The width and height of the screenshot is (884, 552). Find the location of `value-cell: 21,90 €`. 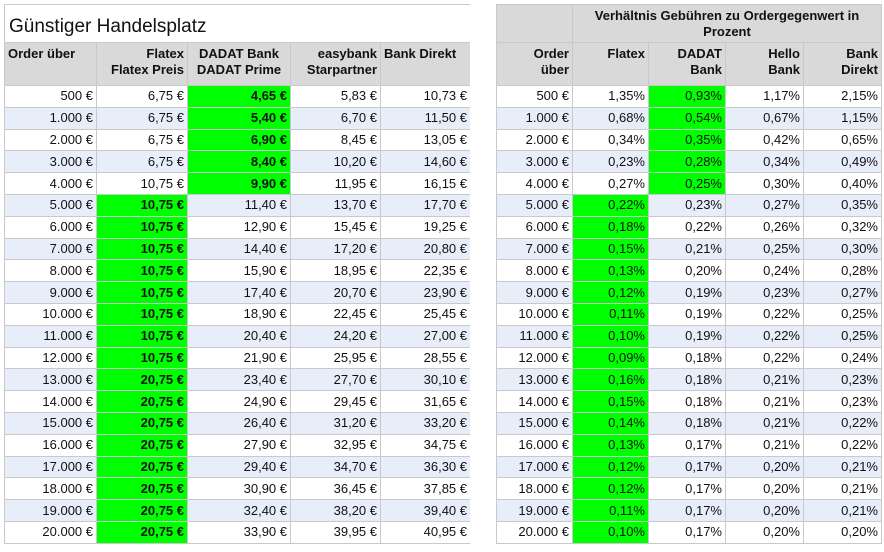

value-cell: 21,90 € is located at coordinates (239, 358).